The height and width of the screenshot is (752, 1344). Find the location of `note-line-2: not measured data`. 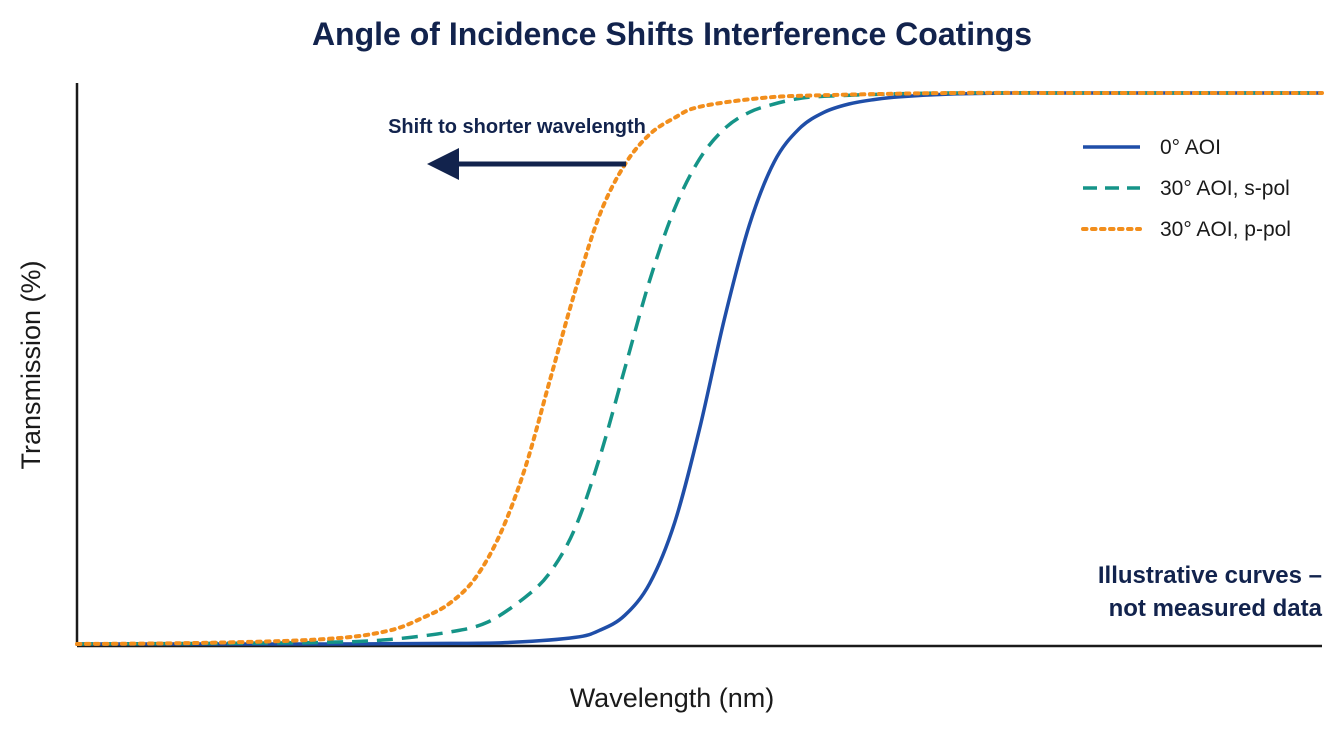

note-line-2: not measured data is located at coordinates (1216, 608).